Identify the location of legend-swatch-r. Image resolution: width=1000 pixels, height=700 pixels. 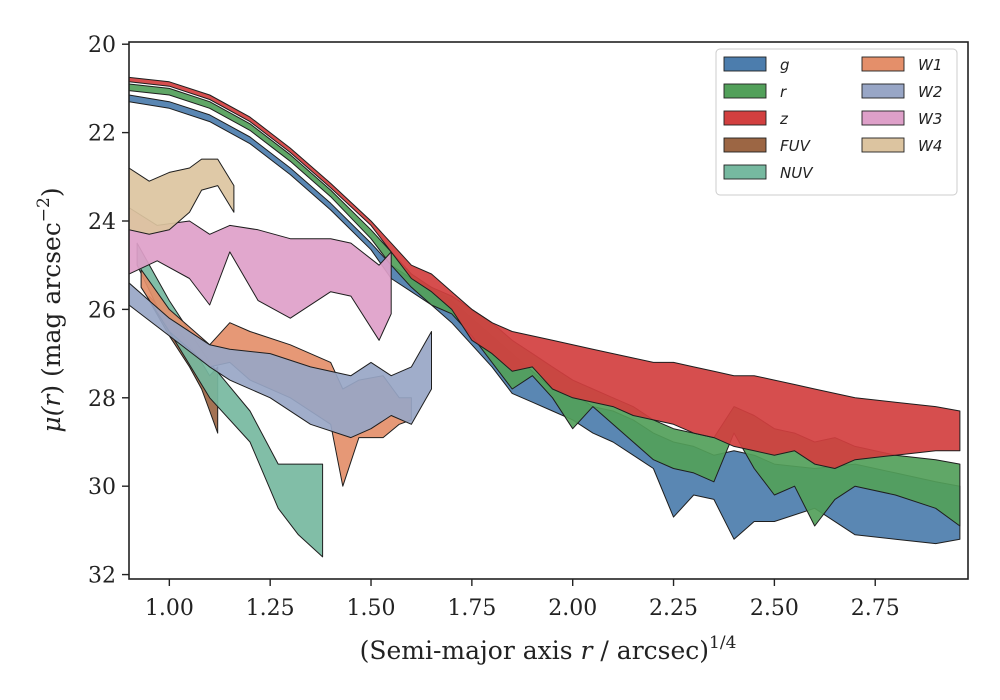
(745, 91).